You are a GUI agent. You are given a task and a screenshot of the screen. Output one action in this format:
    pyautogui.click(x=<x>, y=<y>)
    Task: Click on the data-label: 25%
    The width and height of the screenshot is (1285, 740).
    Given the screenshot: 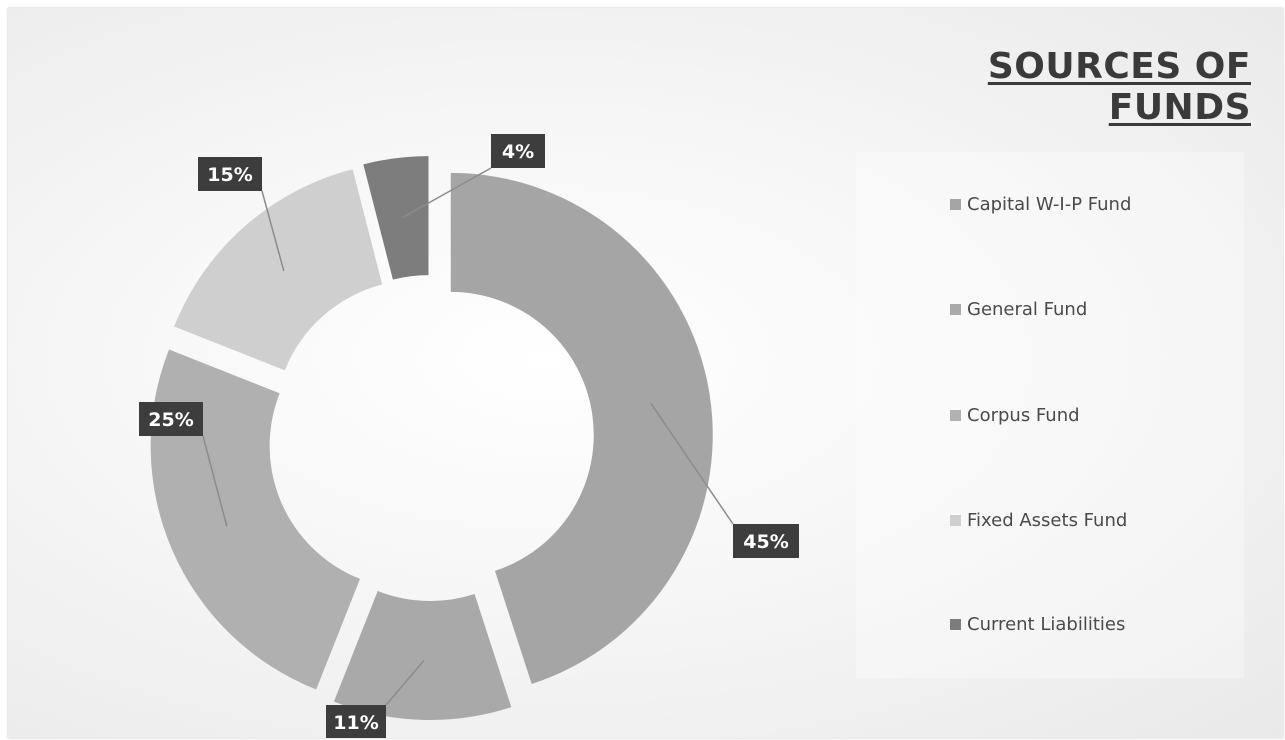 What is the action you would take?
    pyautogui.click(x=170, y=420)
    